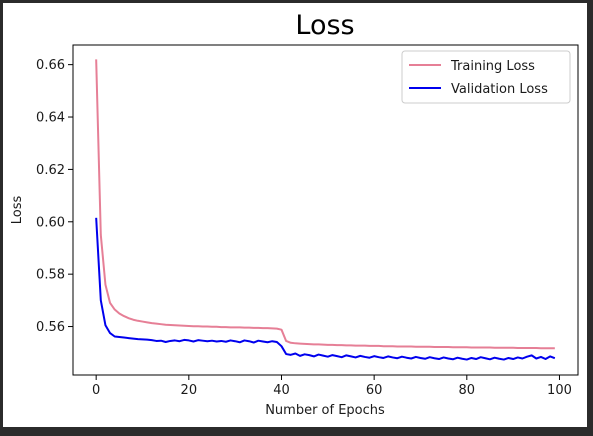  Describe the element at coordinates (492, 66) in the screenshot. I see `legend-label-training-loss: Training Loss` at that location.